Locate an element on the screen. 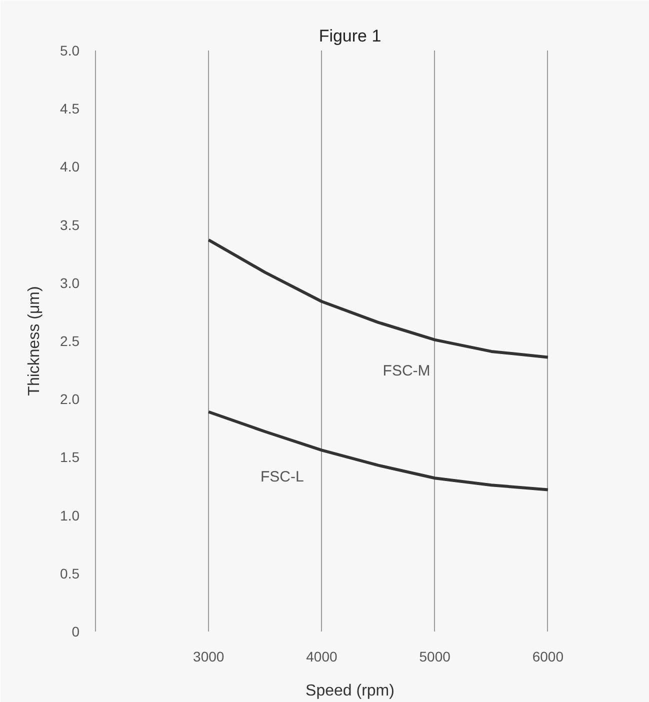 This screenshot has height=702, width=649. y-tick-label: 0.5 is located at coordinates (70, 573).